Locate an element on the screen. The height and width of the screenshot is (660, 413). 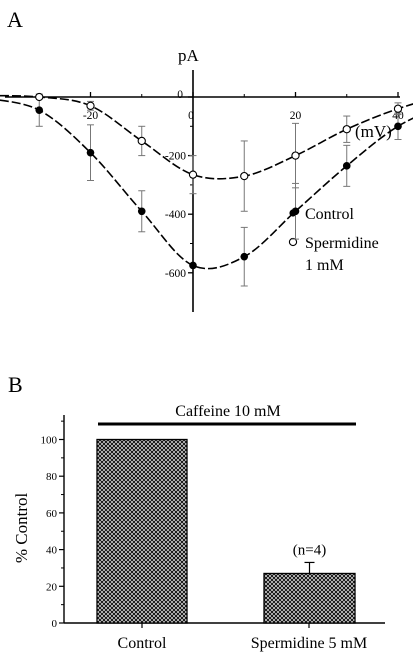
panel-a-x-tick-label: -20 is located at coordinates (91, 116).